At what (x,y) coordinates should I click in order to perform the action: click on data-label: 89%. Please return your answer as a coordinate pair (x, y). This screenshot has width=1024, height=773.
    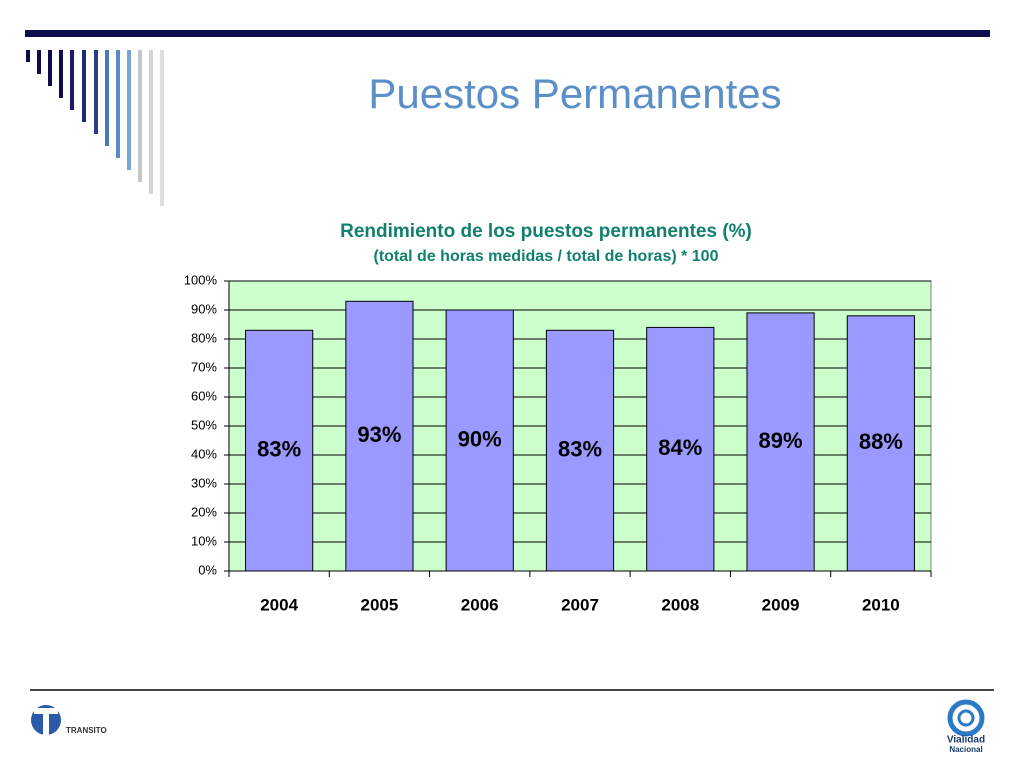
    Looking at the image, I should click on (781, 440).